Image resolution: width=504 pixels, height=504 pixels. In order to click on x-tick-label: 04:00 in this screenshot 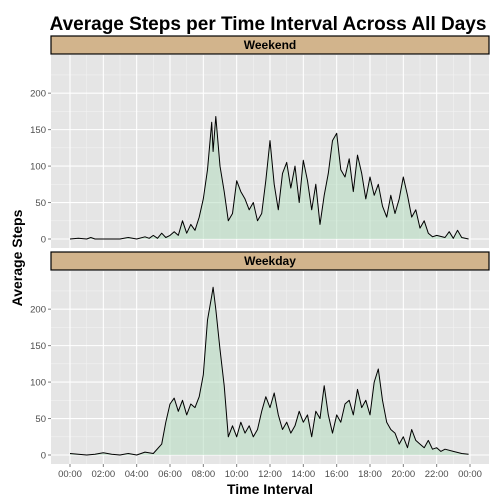, I will do `click(137, 474)`.